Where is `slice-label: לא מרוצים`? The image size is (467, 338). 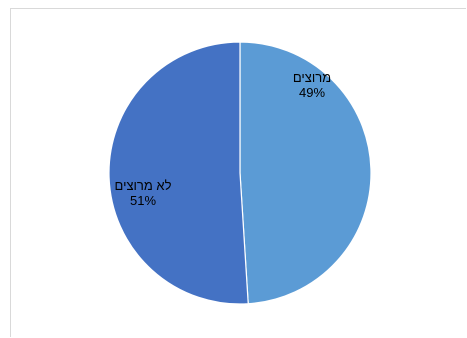
slice-label: לא מרוצים is located at coordinates (143, 185).